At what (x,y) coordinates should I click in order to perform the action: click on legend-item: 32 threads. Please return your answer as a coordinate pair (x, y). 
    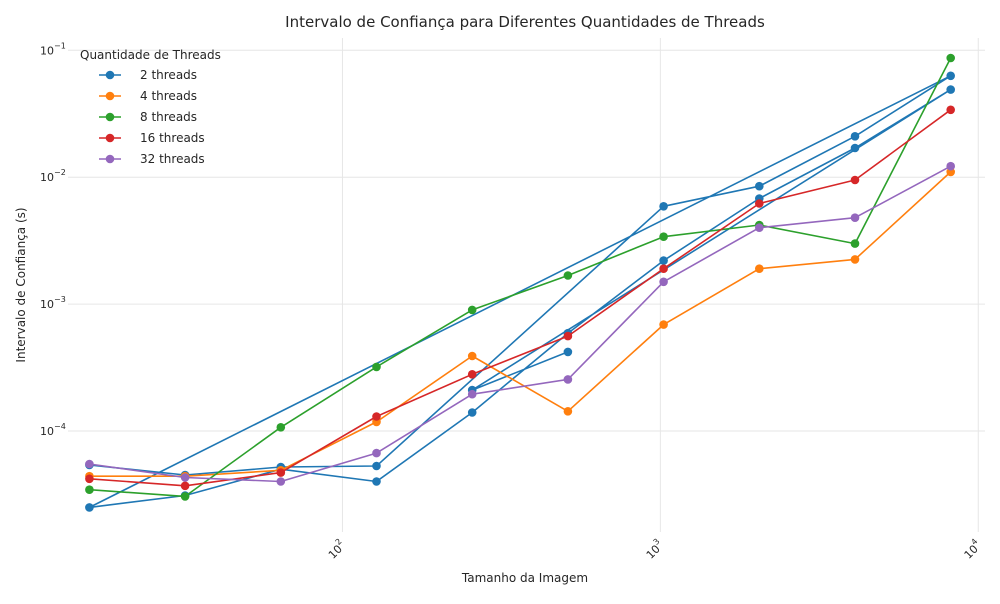
    Looking at the image, I should click on (152, 159).